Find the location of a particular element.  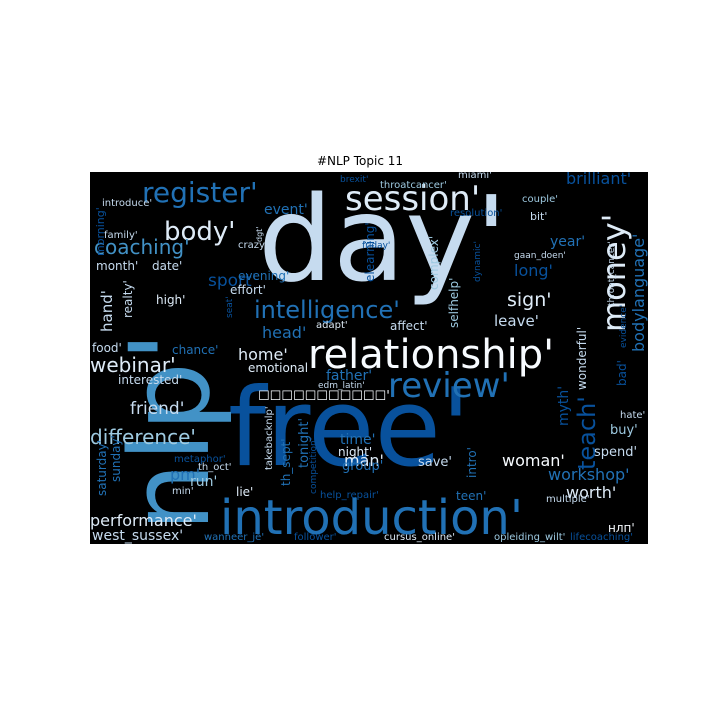

word-51: effort' is located at coordinates (248, 290).